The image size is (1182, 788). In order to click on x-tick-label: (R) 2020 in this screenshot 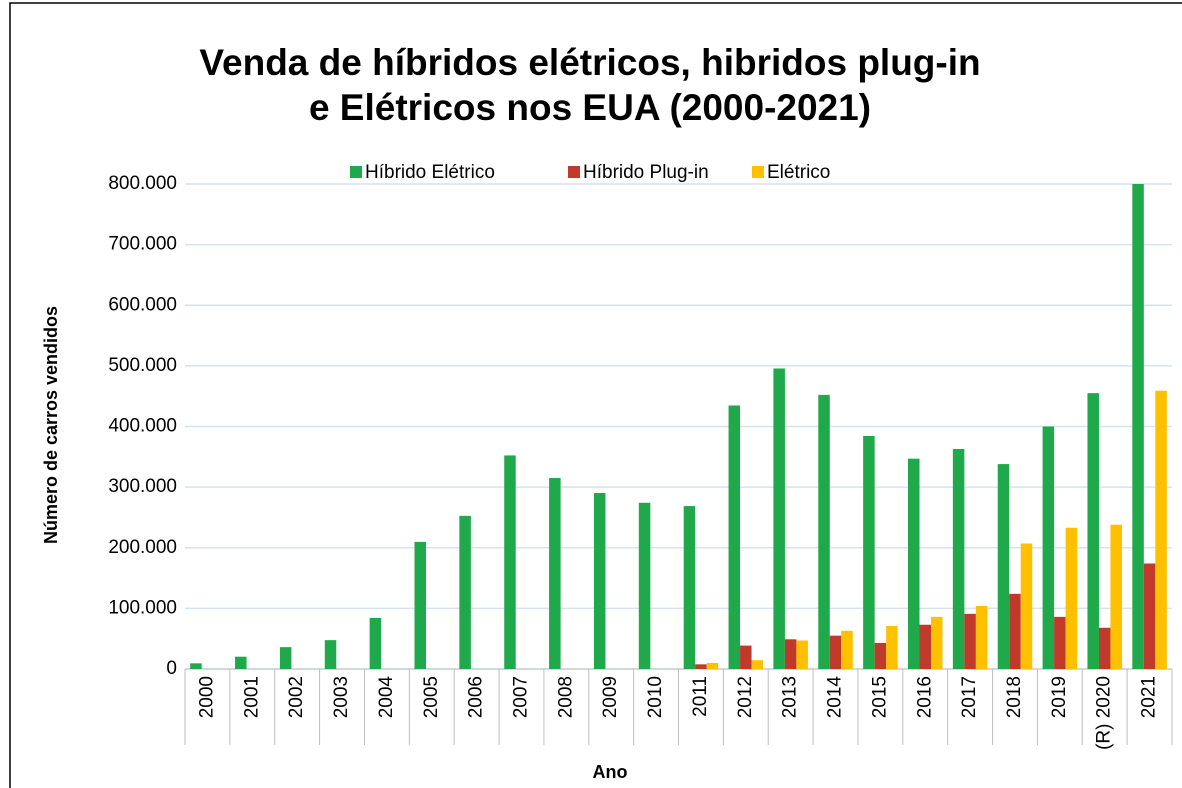, I will do `click(1104, 713)`.